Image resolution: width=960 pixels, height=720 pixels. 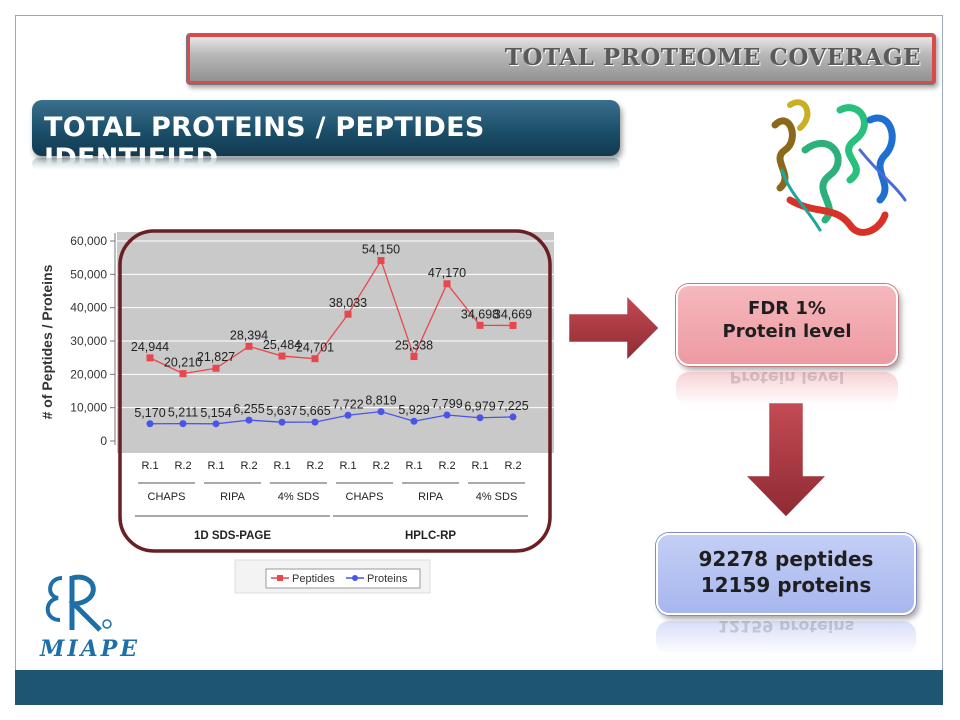 I want to click on peptide-data-label: 24,701, so click(x=315, y=348).